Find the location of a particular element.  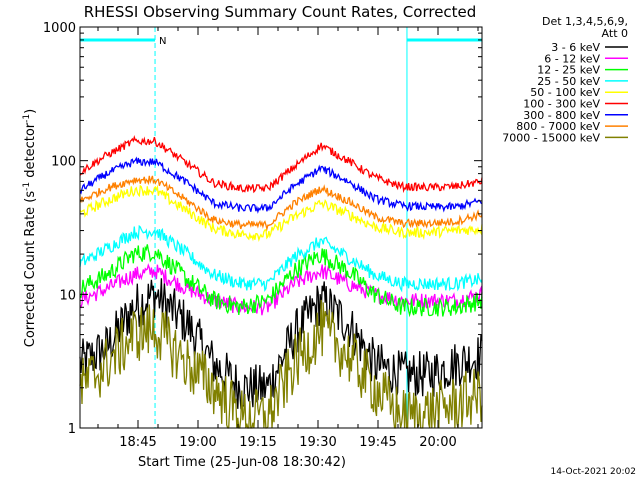

x-axis-label: Start Time (25-Jun-08 18:30:42) is located at coordinates (242, 462).